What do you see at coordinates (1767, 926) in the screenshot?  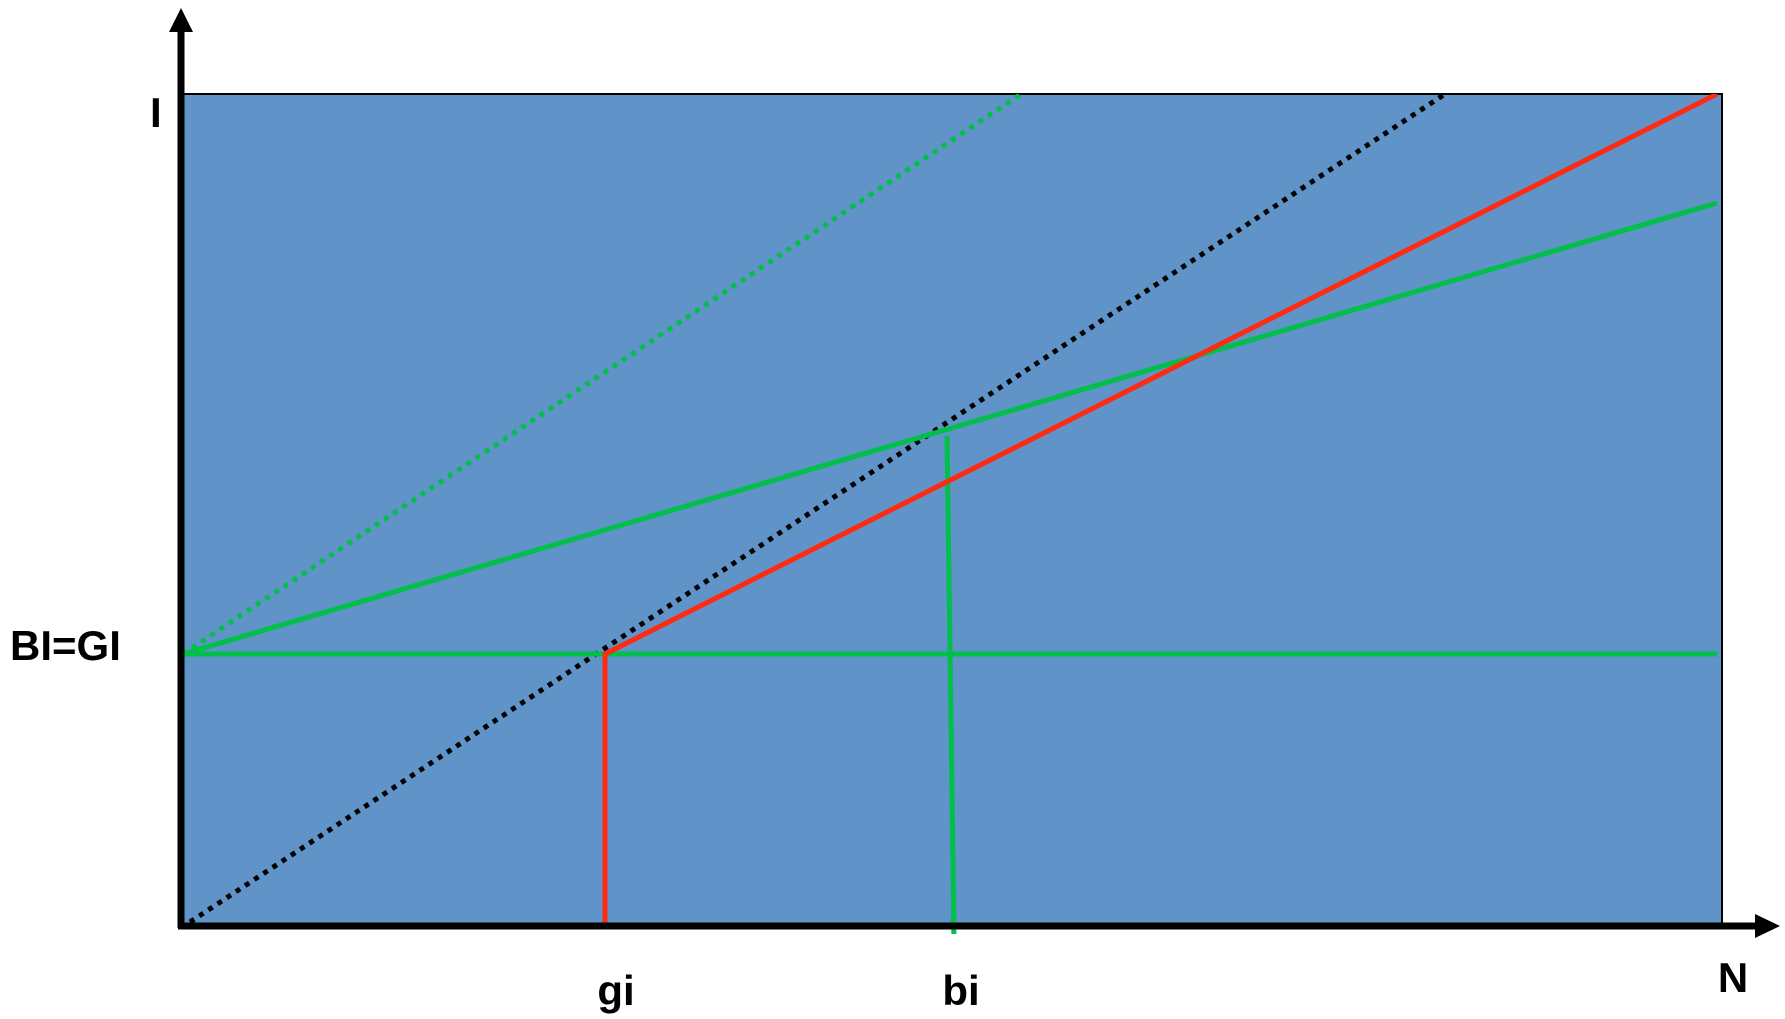 I see `x-axis-arrowhead` at bounding box center [1767, 926].